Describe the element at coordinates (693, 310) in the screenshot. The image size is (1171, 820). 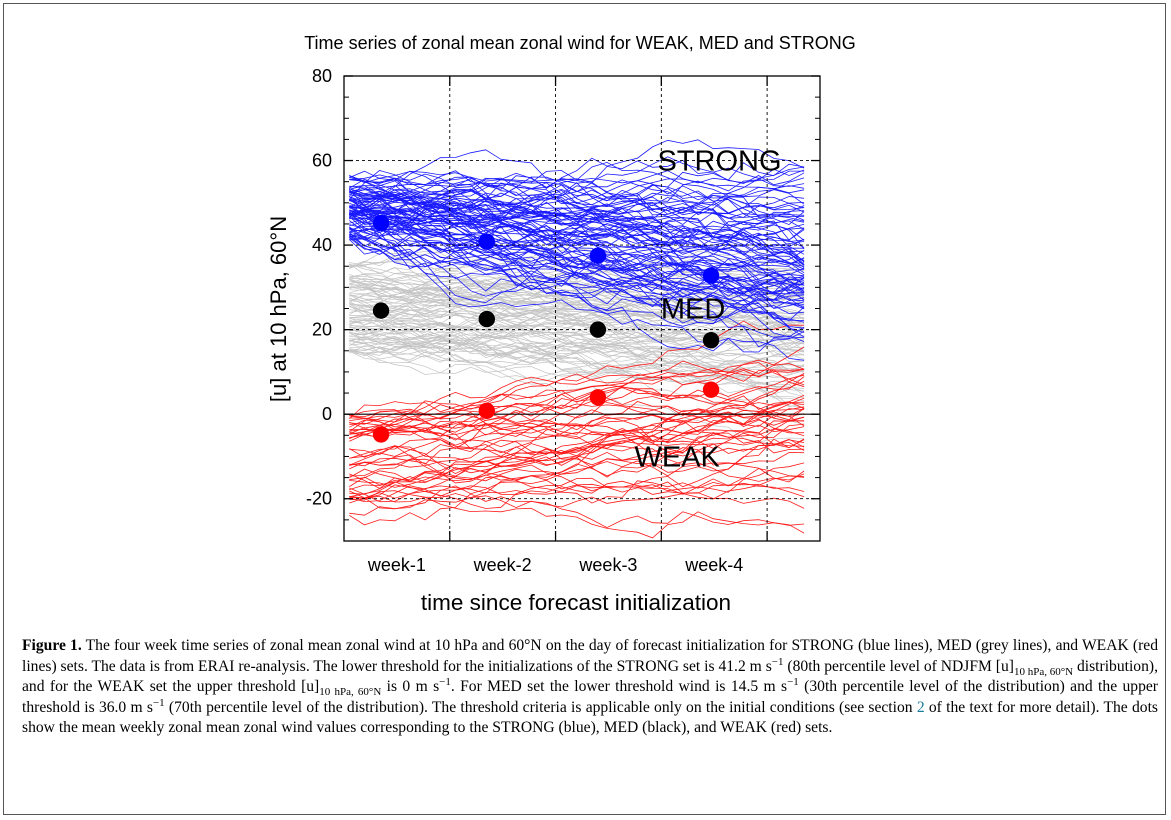
I see `series-label-med: MED` at that location.